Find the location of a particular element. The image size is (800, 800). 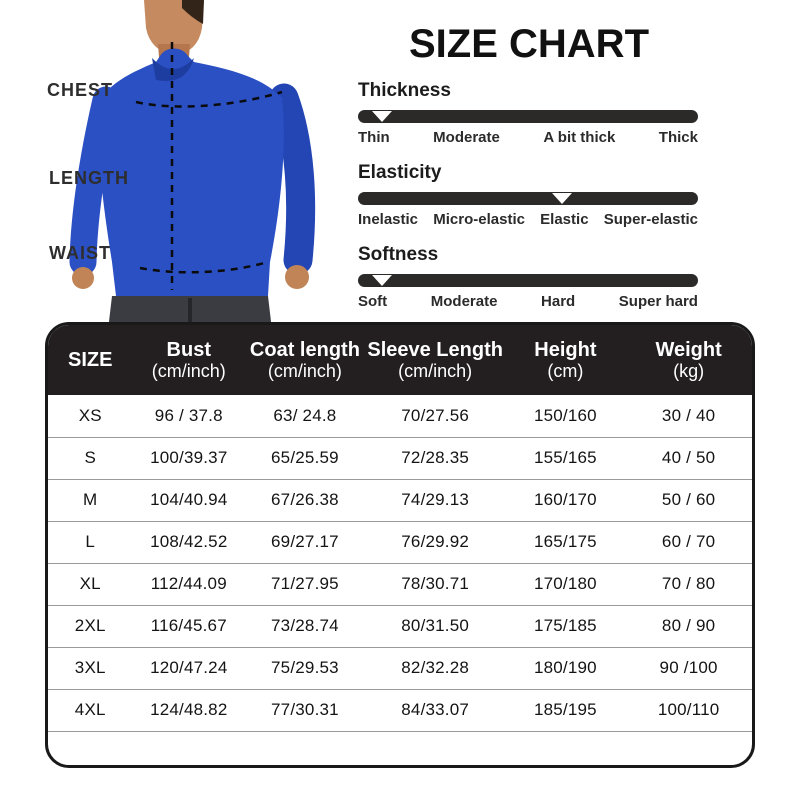

value-cell: 155/165 is located at coordinates (565, 458).